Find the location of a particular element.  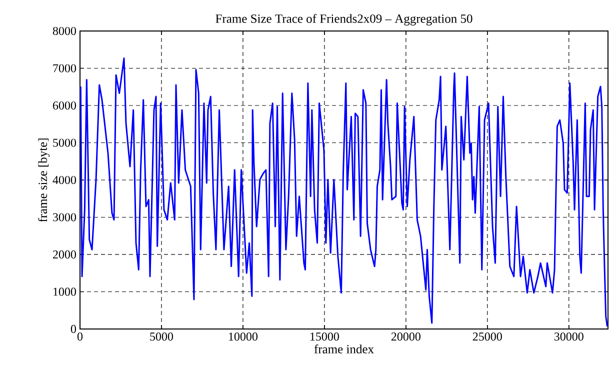

y-tick-label: 1000 is located at coordinates (65, 292).